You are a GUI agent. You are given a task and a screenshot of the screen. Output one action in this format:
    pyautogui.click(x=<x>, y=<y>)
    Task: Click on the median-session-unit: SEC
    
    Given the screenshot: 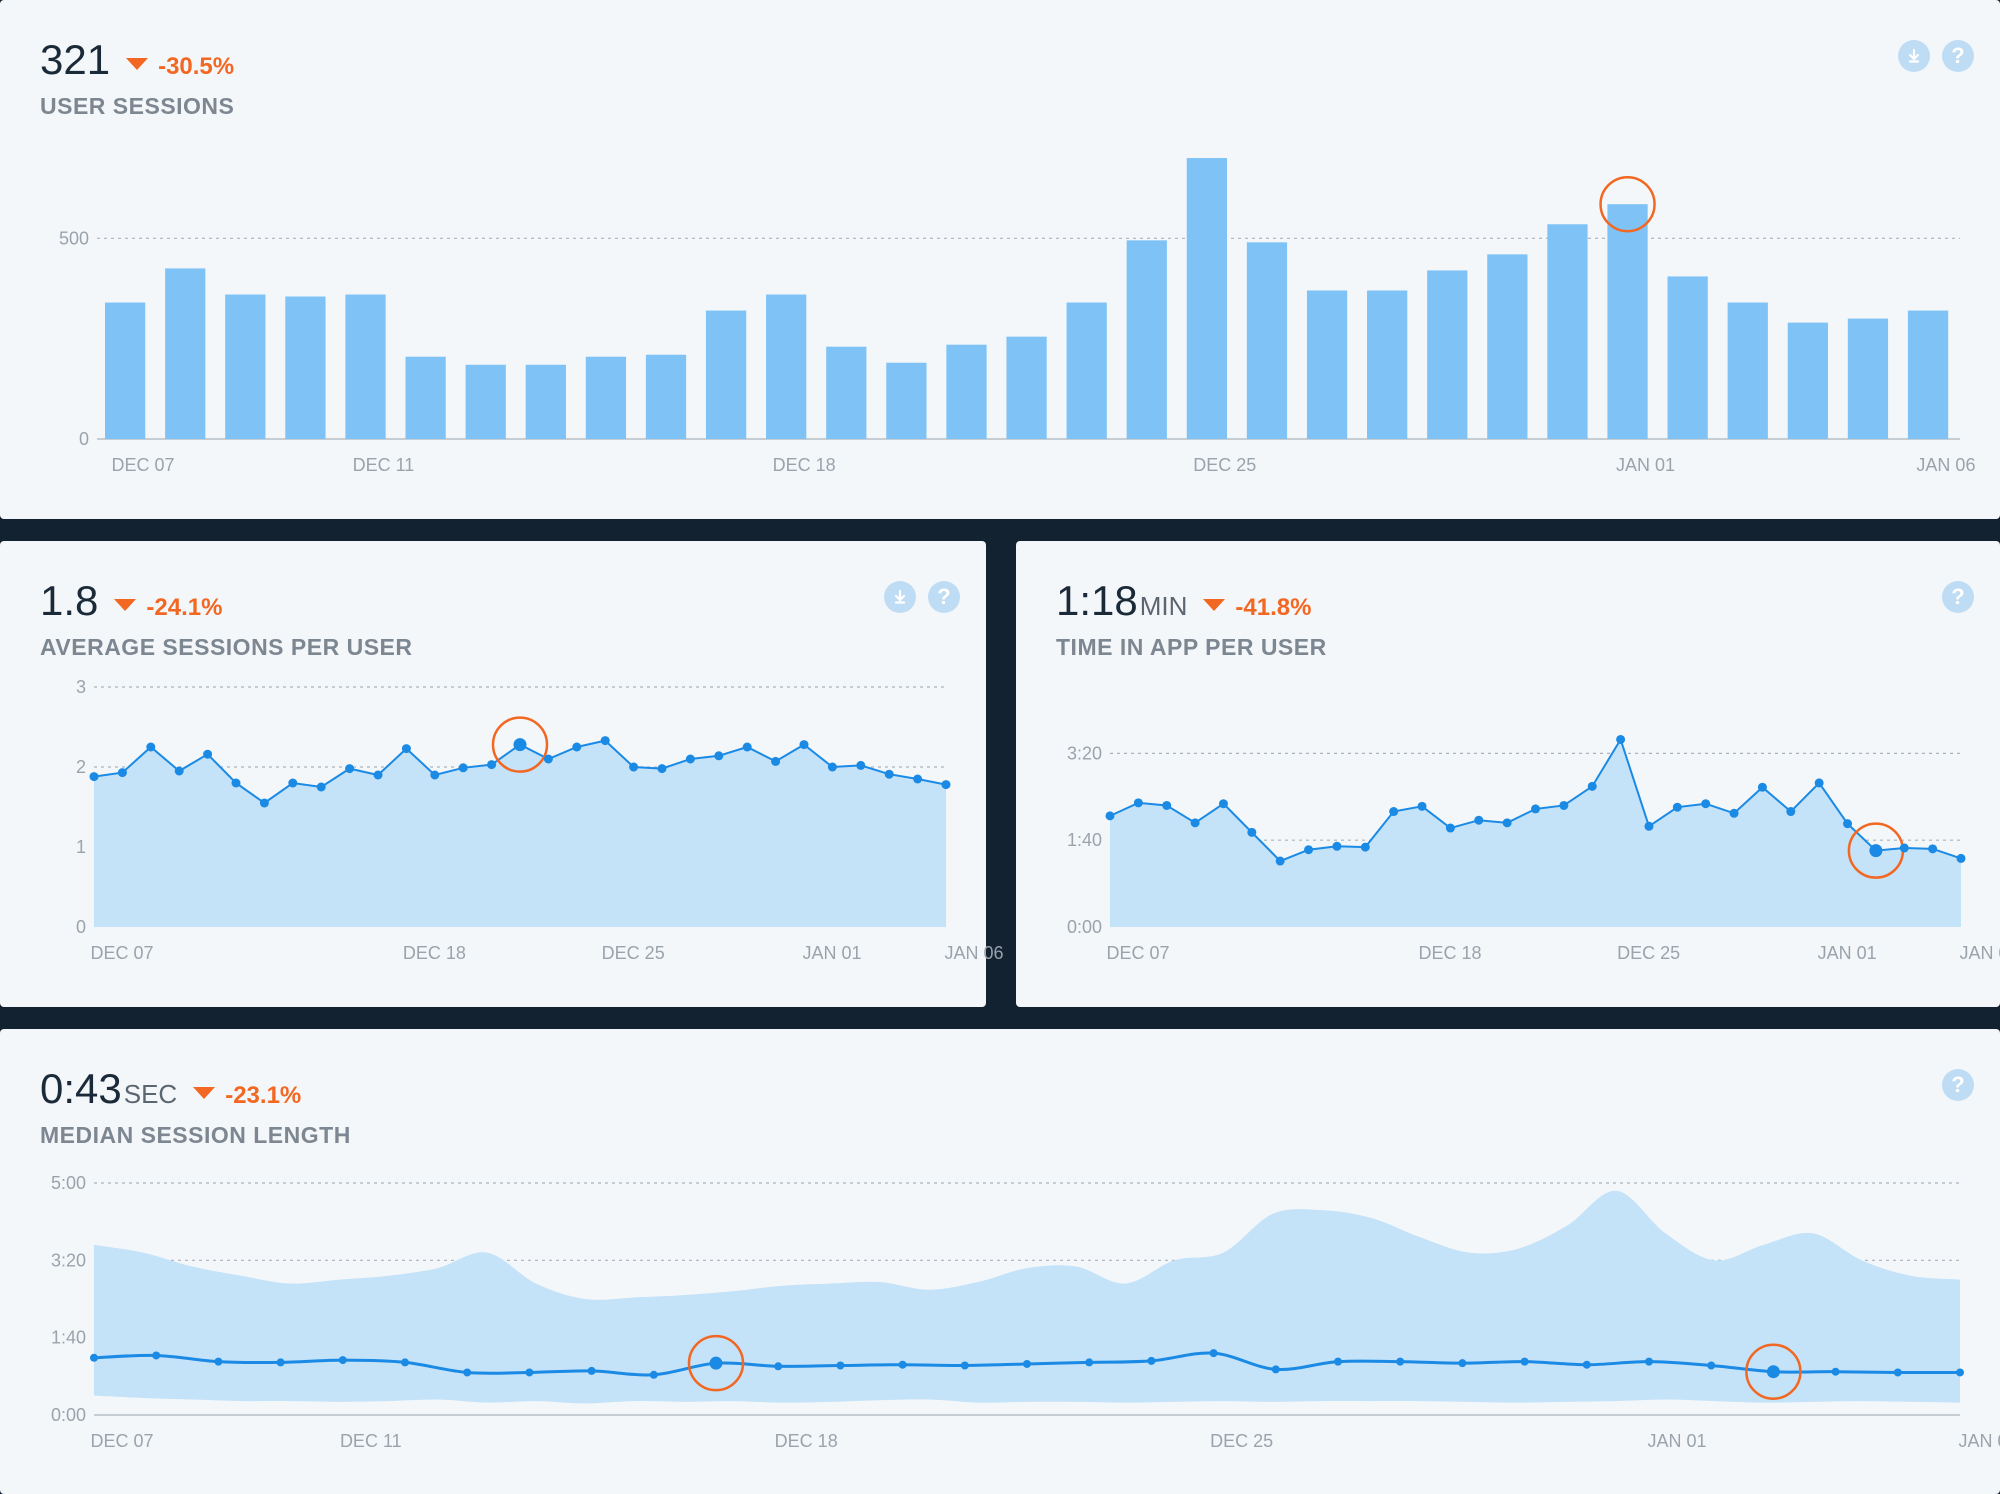 What is the action you would take?
    pyautogui.click(x=150, y=1094)
    